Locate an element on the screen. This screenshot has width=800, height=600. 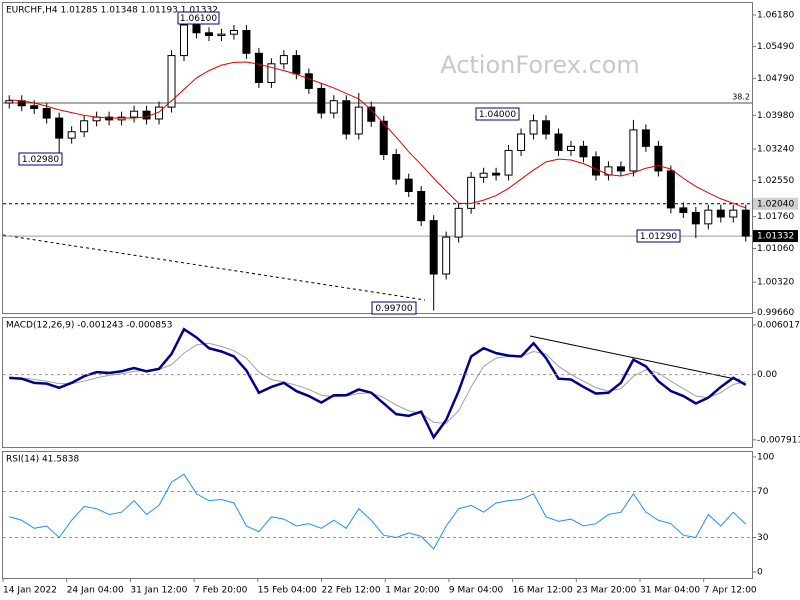
y-tick-label: 1.01760 is located at coordinates (775, 217).